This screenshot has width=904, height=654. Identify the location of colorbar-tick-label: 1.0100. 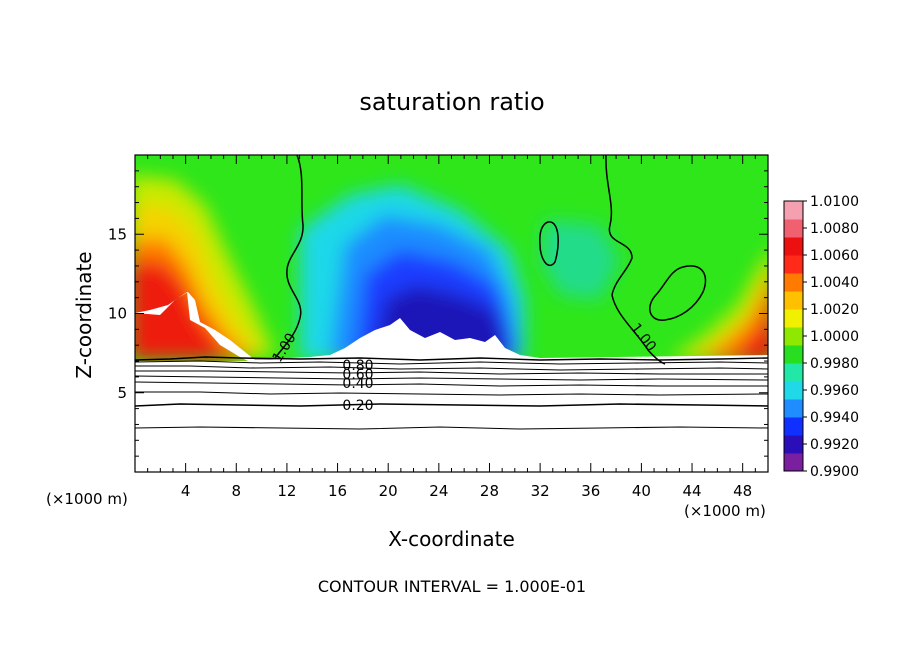
(834, 202).